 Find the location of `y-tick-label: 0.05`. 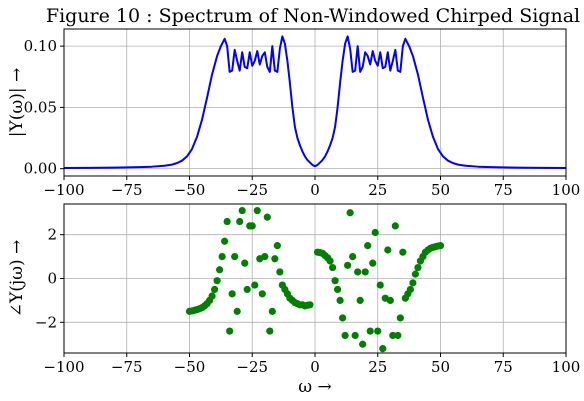

y-tick-label: 0.05 is located at coordinates (40, 107).